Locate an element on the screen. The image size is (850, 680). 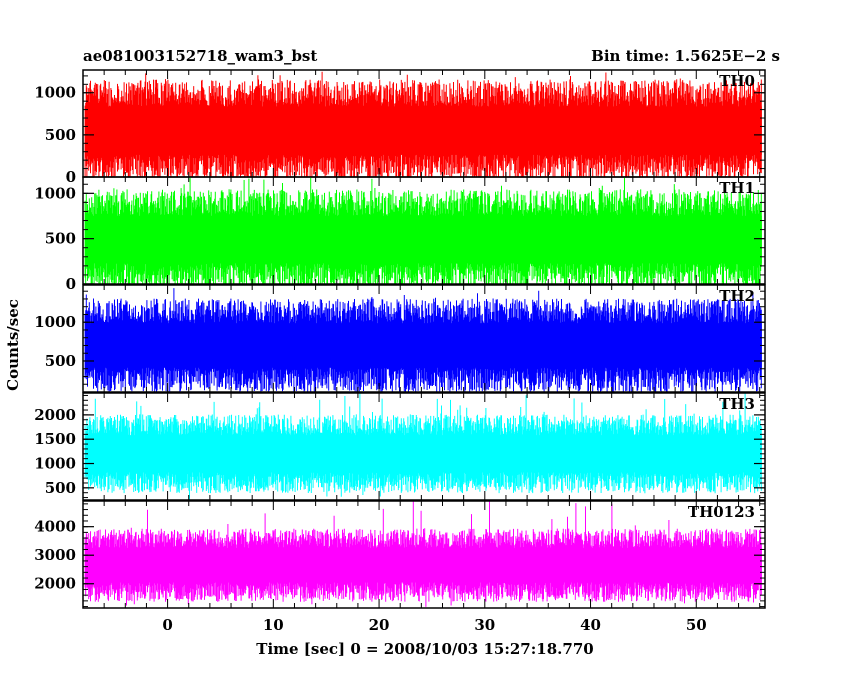
panel-label-th3: TH3 is located at coordinates (737, 404).